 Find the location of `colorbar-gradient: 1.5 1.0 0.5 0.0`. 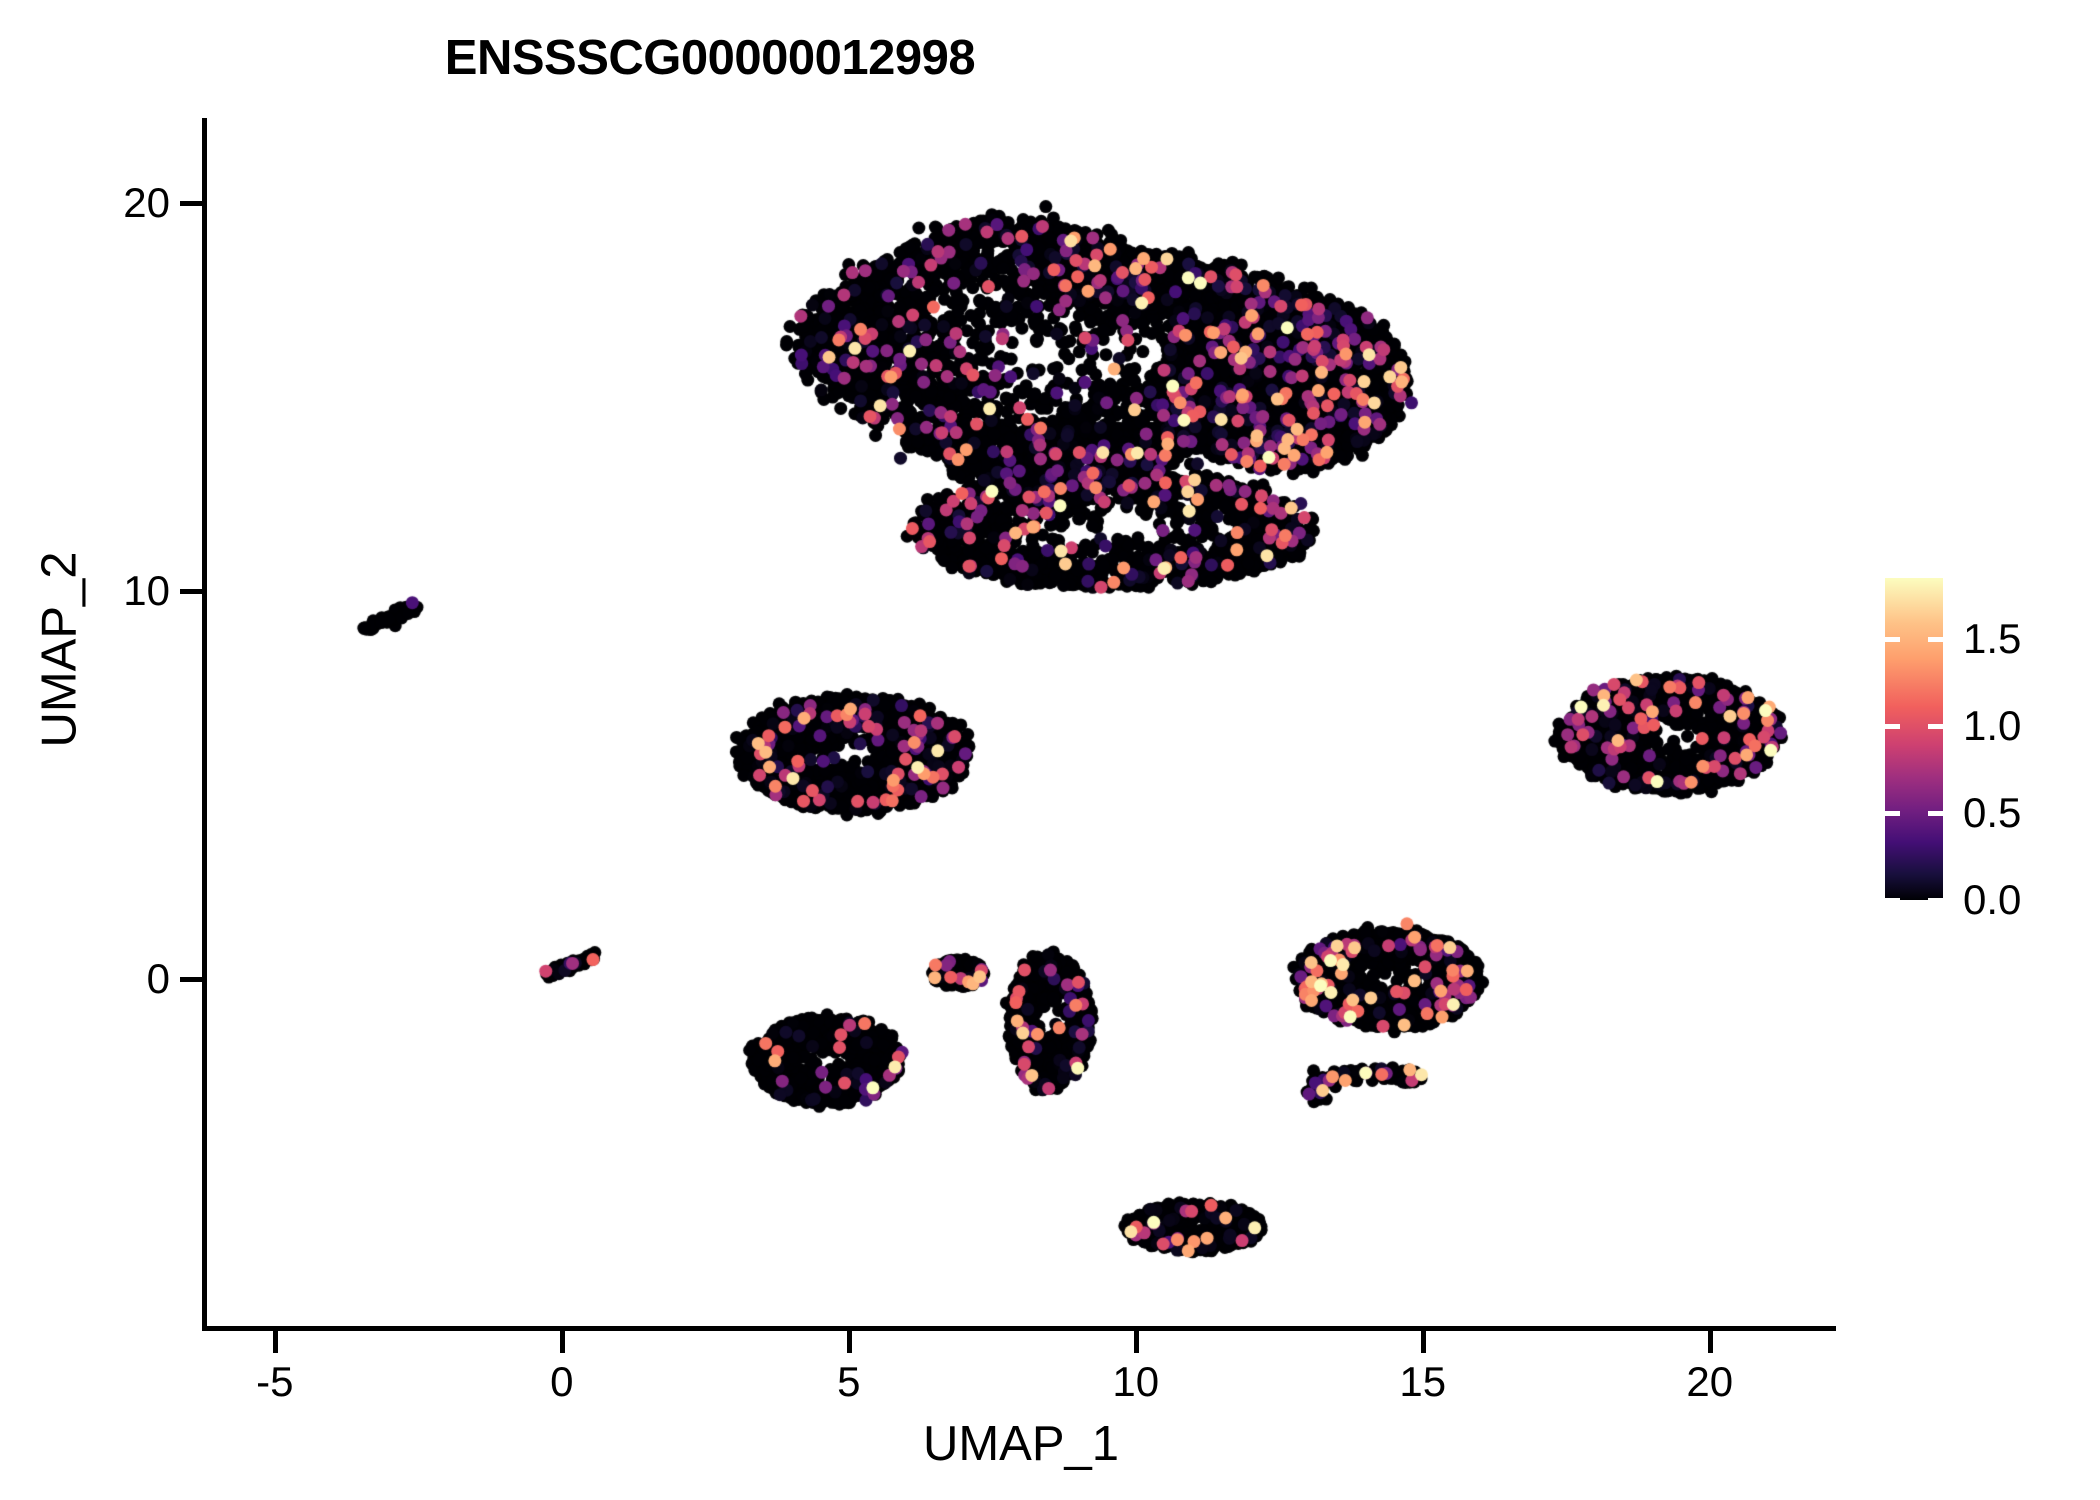

colorbar-gradient: 1.5 1.0 0.5 0.0 is located at coordinates (1953, 749).